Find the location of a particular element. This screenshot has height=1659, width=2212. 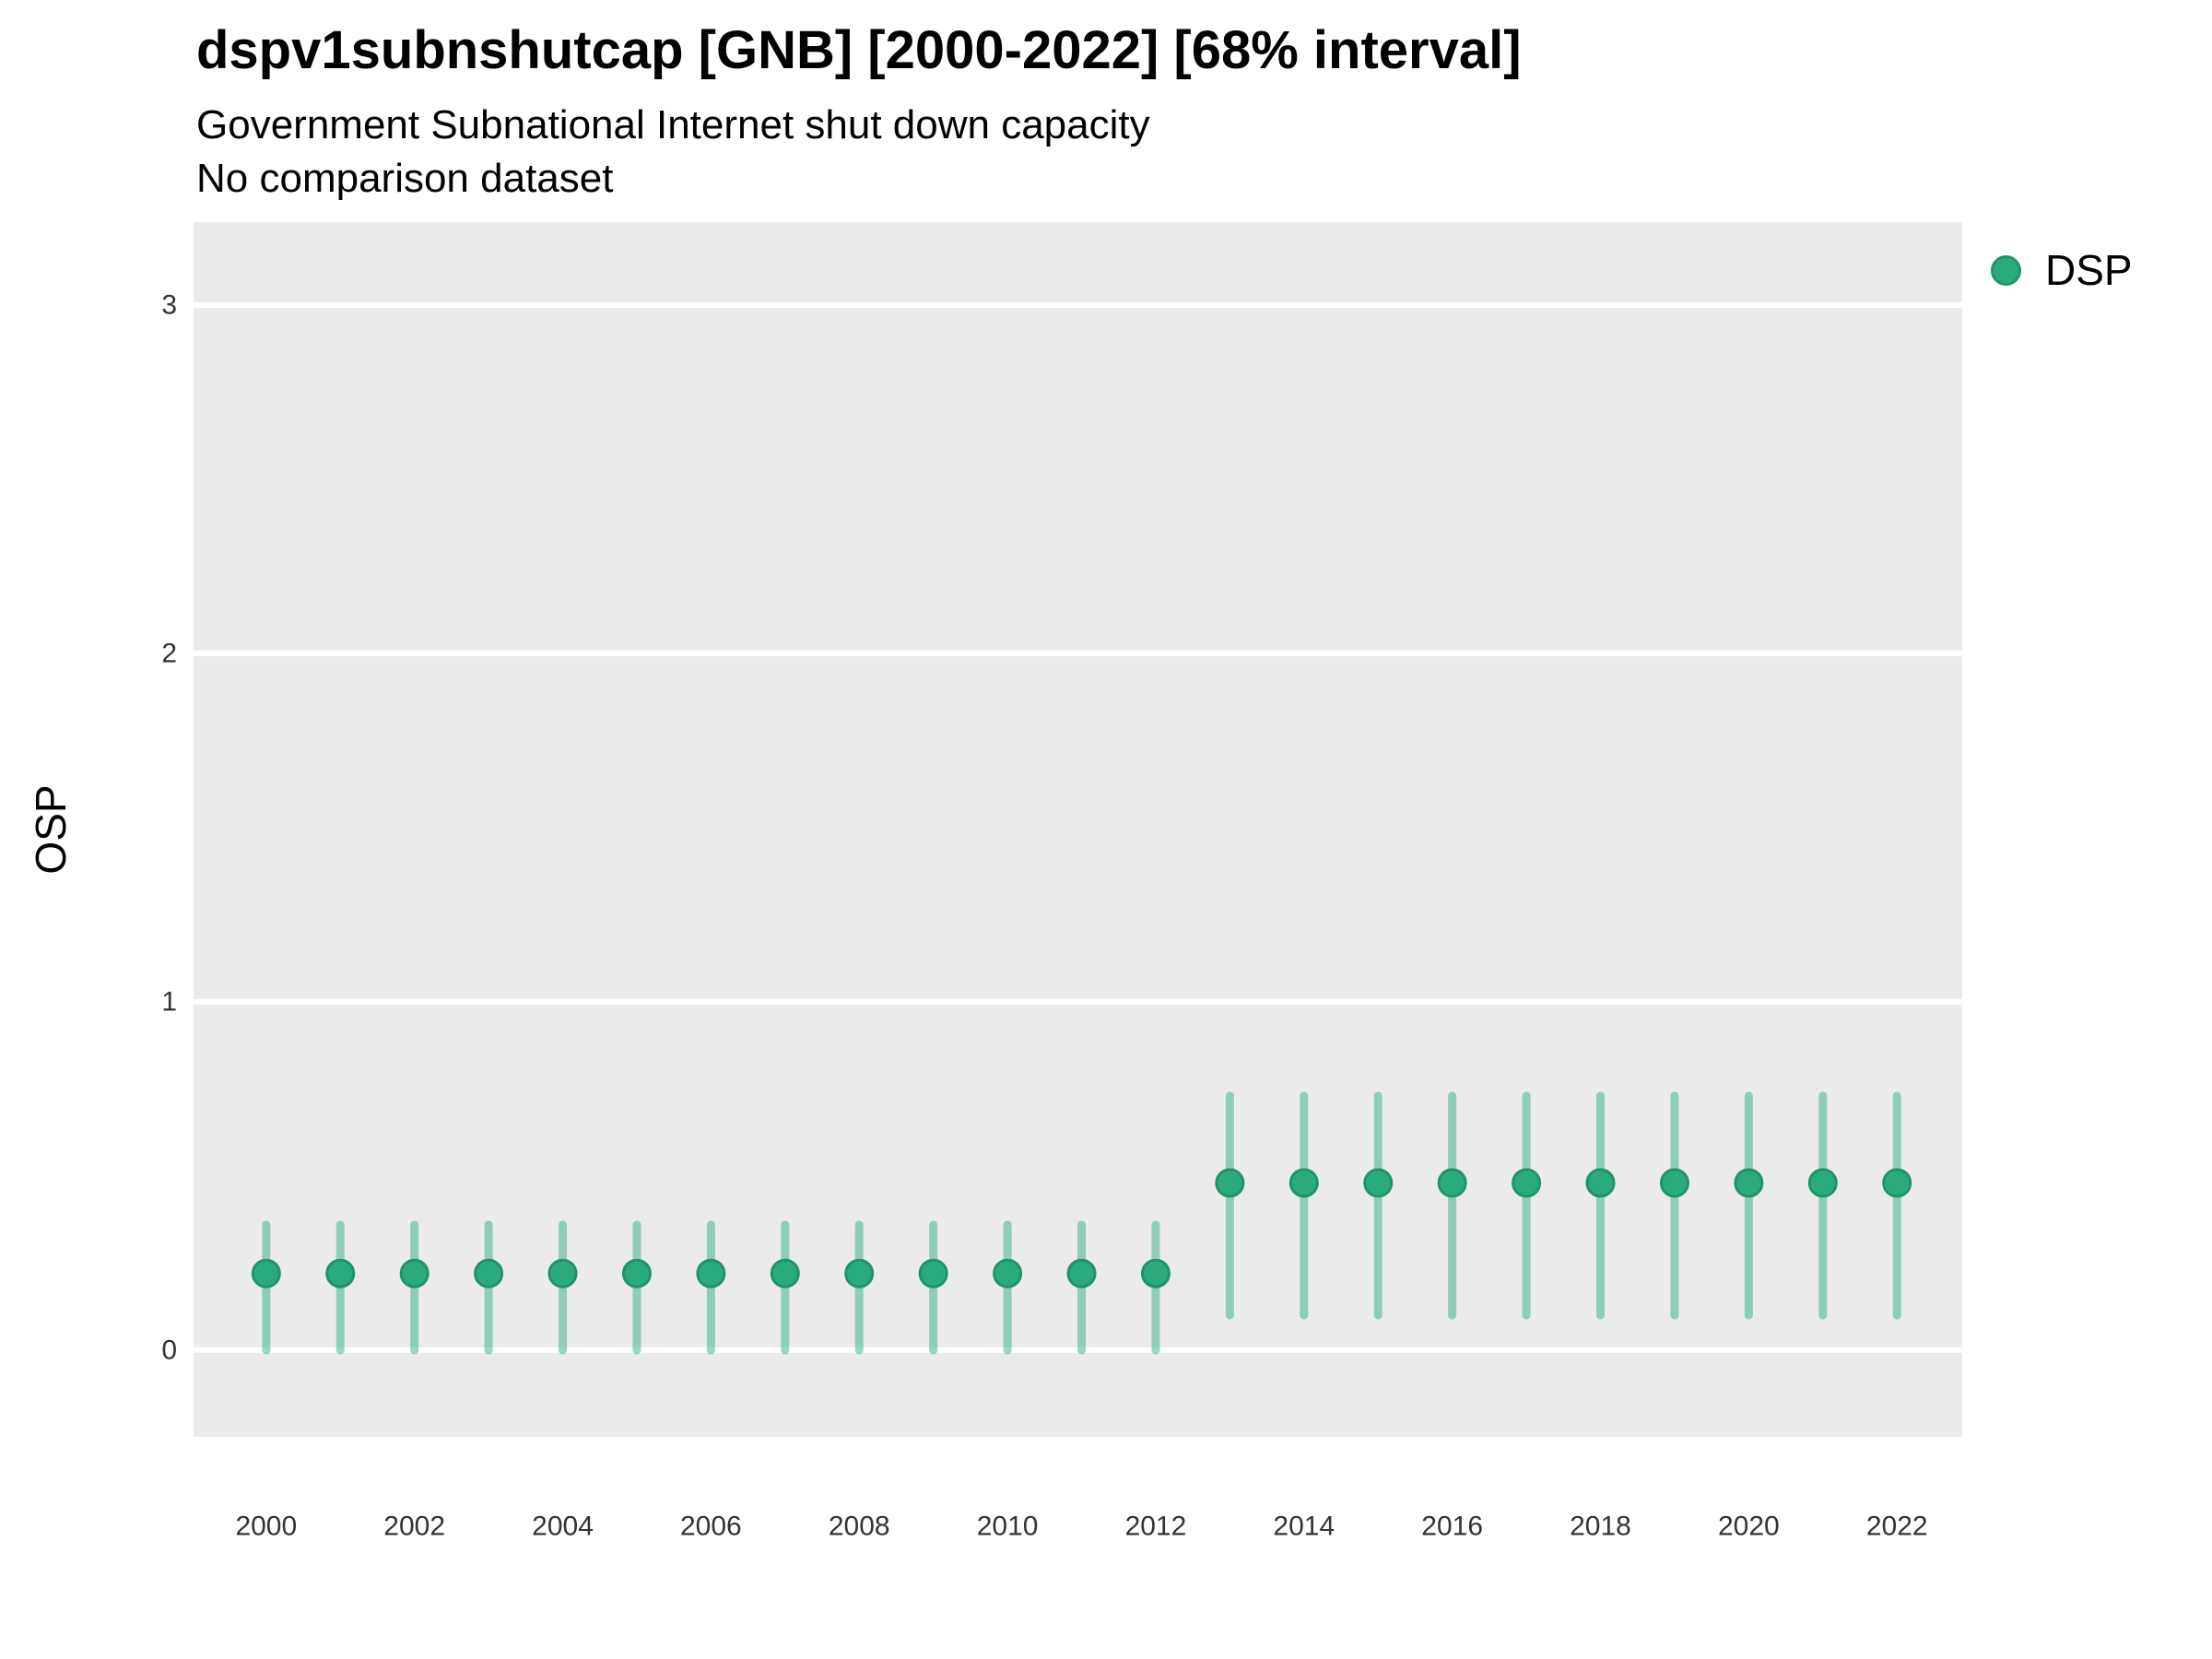

chart-subtitle-comparison: No comparison dataset is located at coordinates (405, 178).